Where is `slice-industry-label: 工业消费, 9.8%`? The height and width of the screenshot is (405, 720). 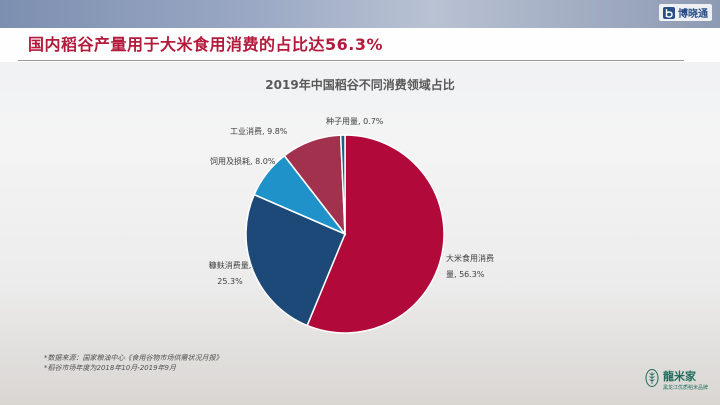 slice-industry-label: 工业消费, 9.8% is located at coordinates (259, 131).